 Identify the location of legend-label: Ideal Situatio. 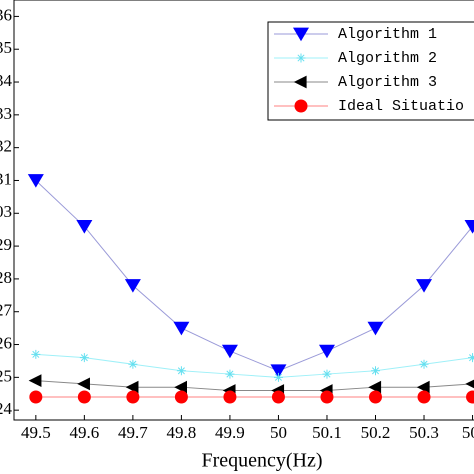
(401, 106).